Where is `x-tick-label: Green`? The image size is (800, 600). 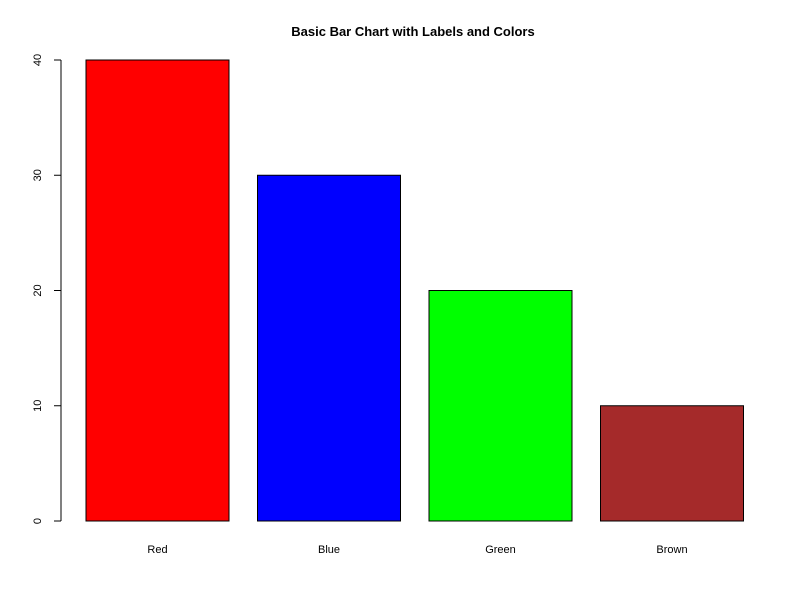 x-tick-label: Green is located at coordinates (500, 550).